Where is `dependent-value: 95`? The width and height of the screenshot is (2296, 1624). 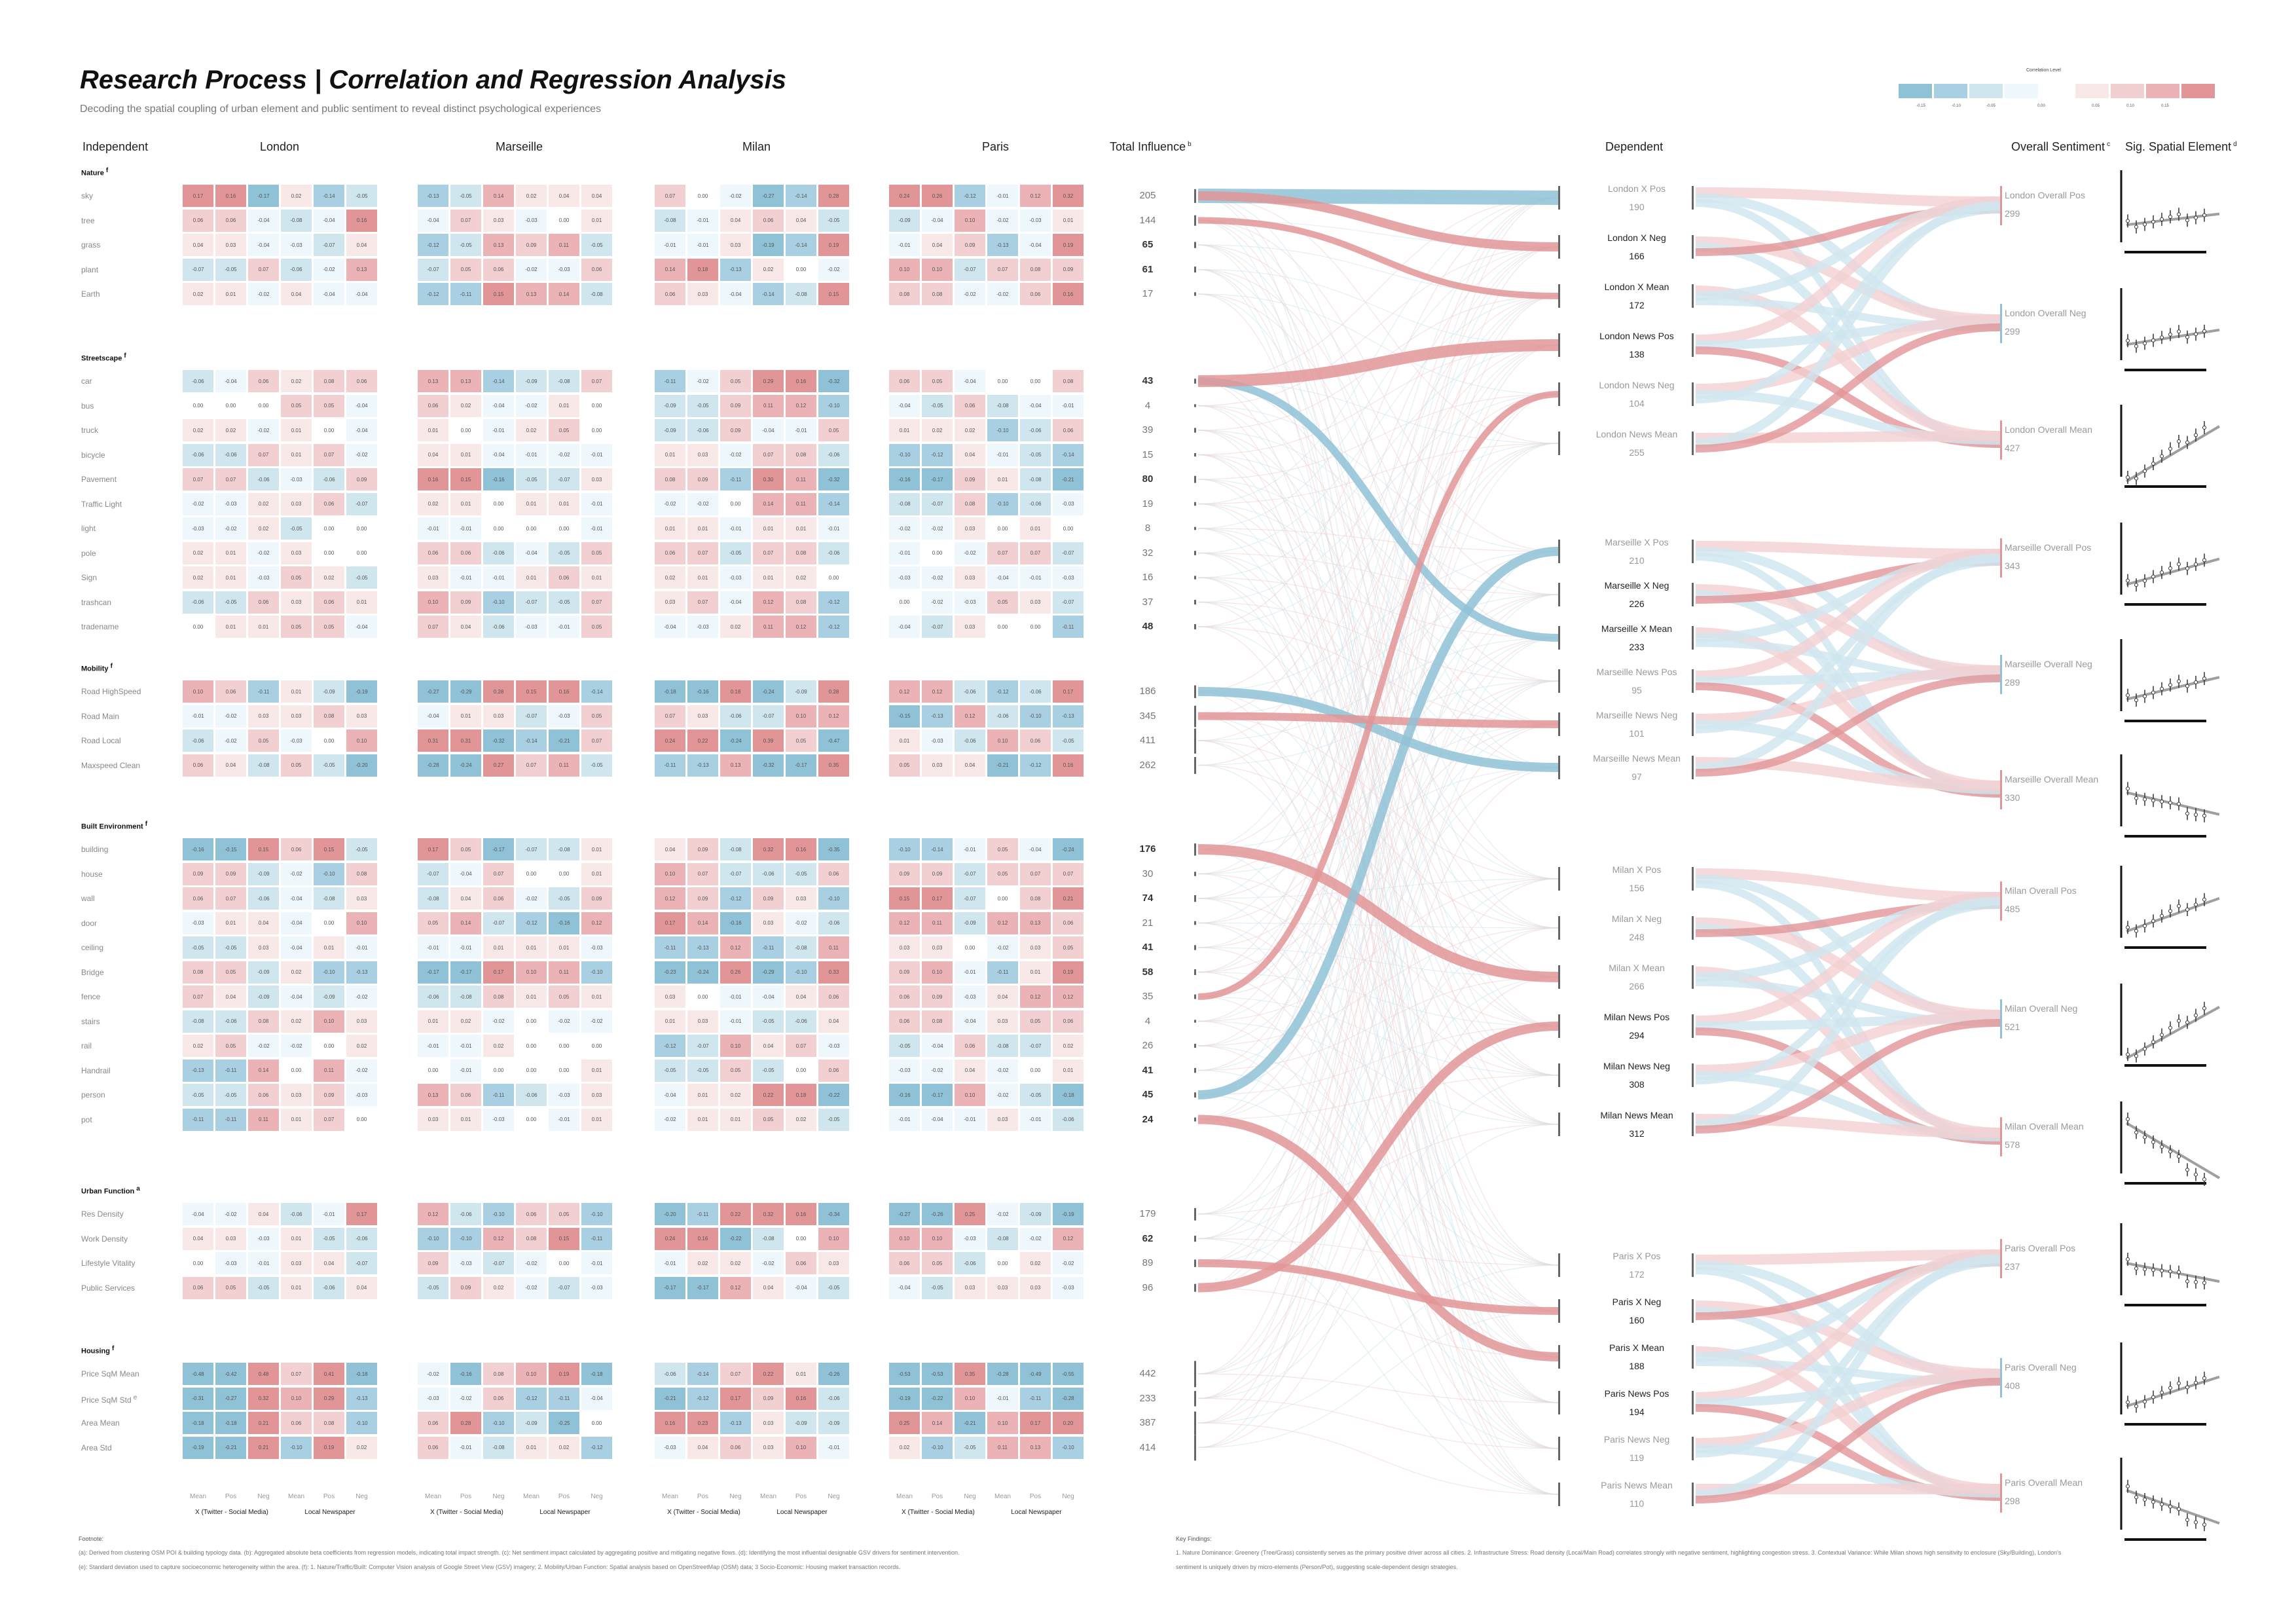 dependent-value: 95 is located at coordinates (1636, 690).